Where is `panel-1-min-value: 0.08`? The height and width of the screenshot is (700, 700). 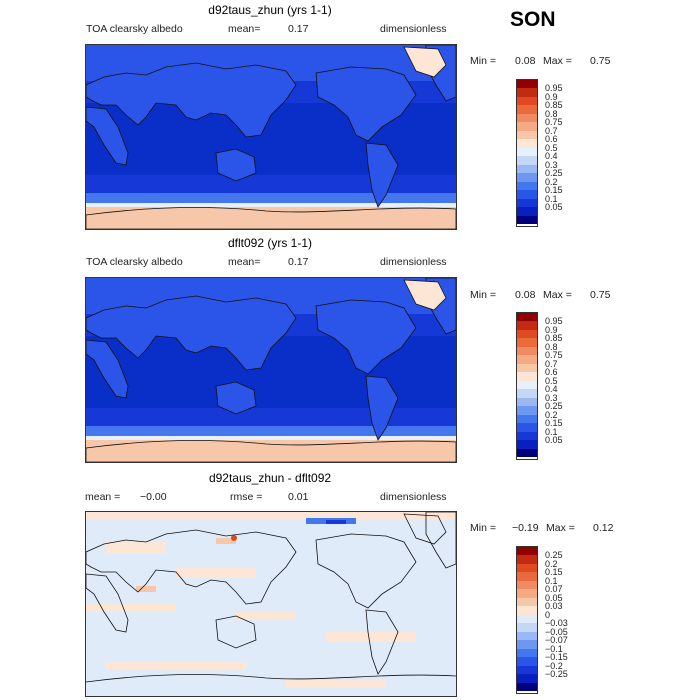
panel-1-min-value: 0.08 is located at coordinates (525, 61).